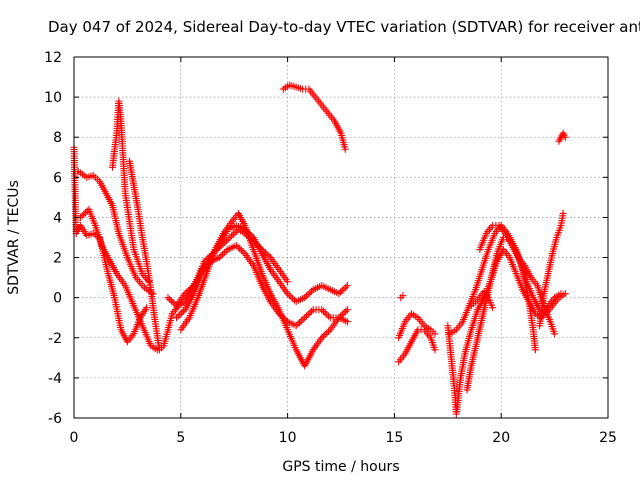 The width and height of the screenshot is (640, 480). What do you see at coordinates (340, 467) in the screenshot?
I see `x-axis-label: GPS time / hours` at bounding box center [340, 467].